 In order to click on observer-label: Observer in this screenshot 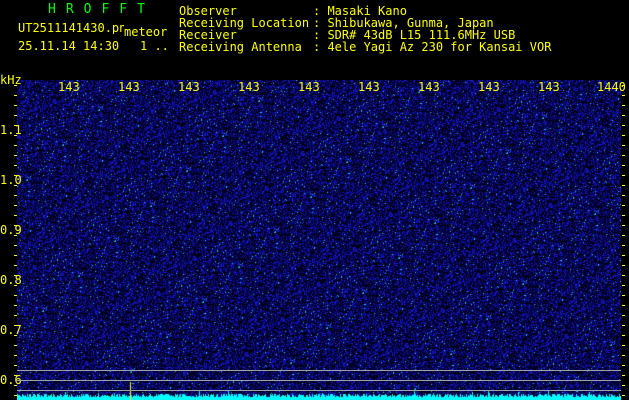, I will do `click(208, 11)`.